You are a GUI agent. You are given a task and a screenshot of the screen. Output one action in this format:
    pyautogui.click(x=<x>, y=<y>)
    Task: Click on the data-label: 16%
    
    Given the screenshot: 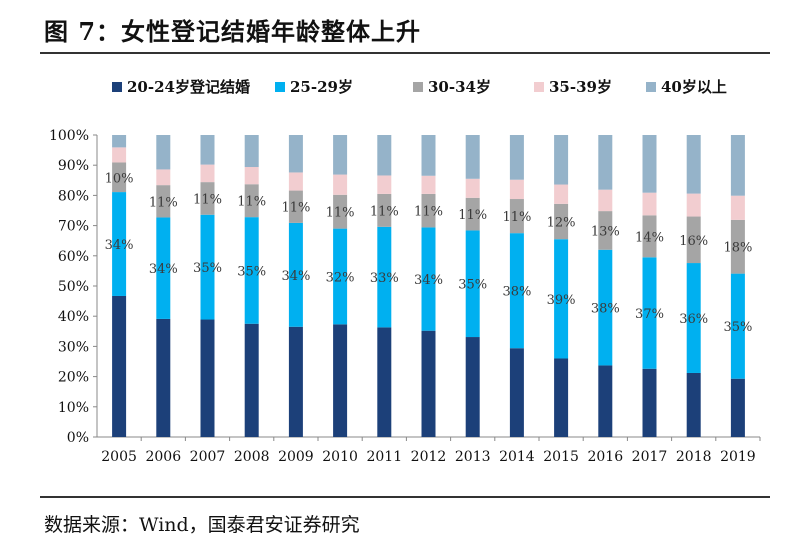 What is the action you would take?
    pyautogui.click(x=693, y=241)
    